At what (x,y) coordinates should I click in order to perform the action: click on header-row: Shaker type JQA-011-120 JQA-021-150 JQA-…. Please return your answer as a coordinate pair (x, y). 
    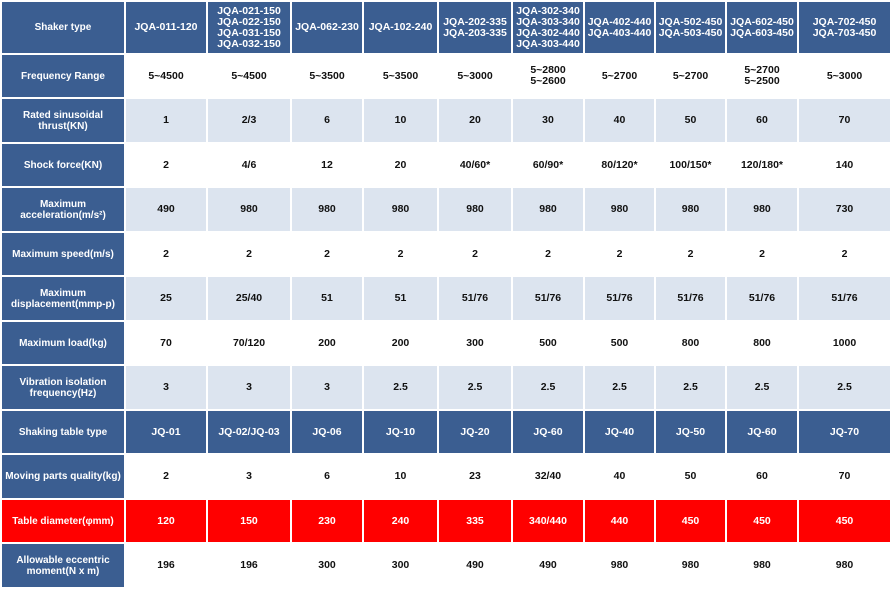
    Looking at the image, I should click on (445, 27).